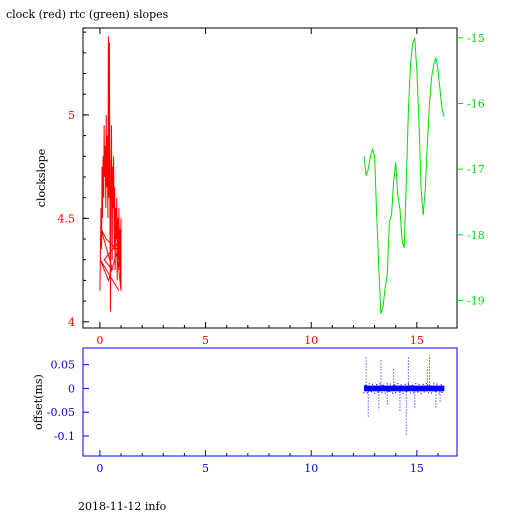 Image resolution: width=512 pixels, height=512 pixels. I want to click on top-left-y-axis: 44.55, so click(73, 180).